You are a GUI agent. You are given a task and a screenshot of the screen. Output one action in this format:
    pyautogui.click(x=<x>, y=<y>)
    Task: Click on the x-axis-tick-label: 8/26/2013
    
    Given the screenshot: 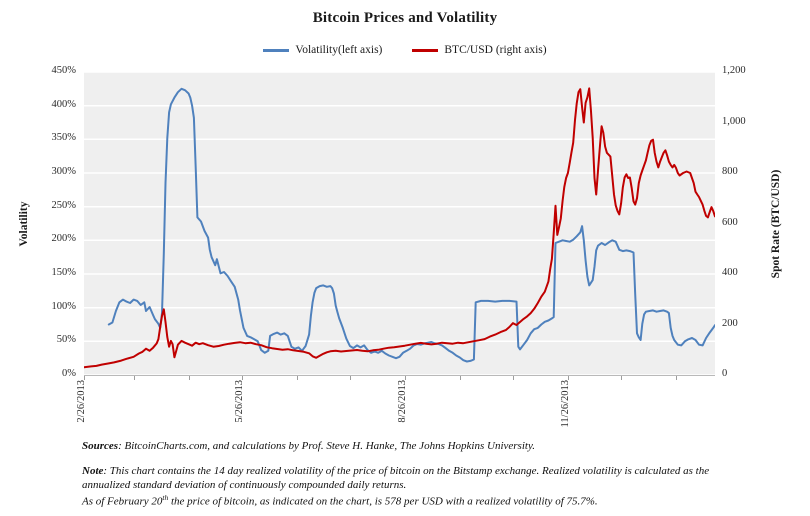 What is the action you would take?
    pyautogui.click(x=402, y=401)
    